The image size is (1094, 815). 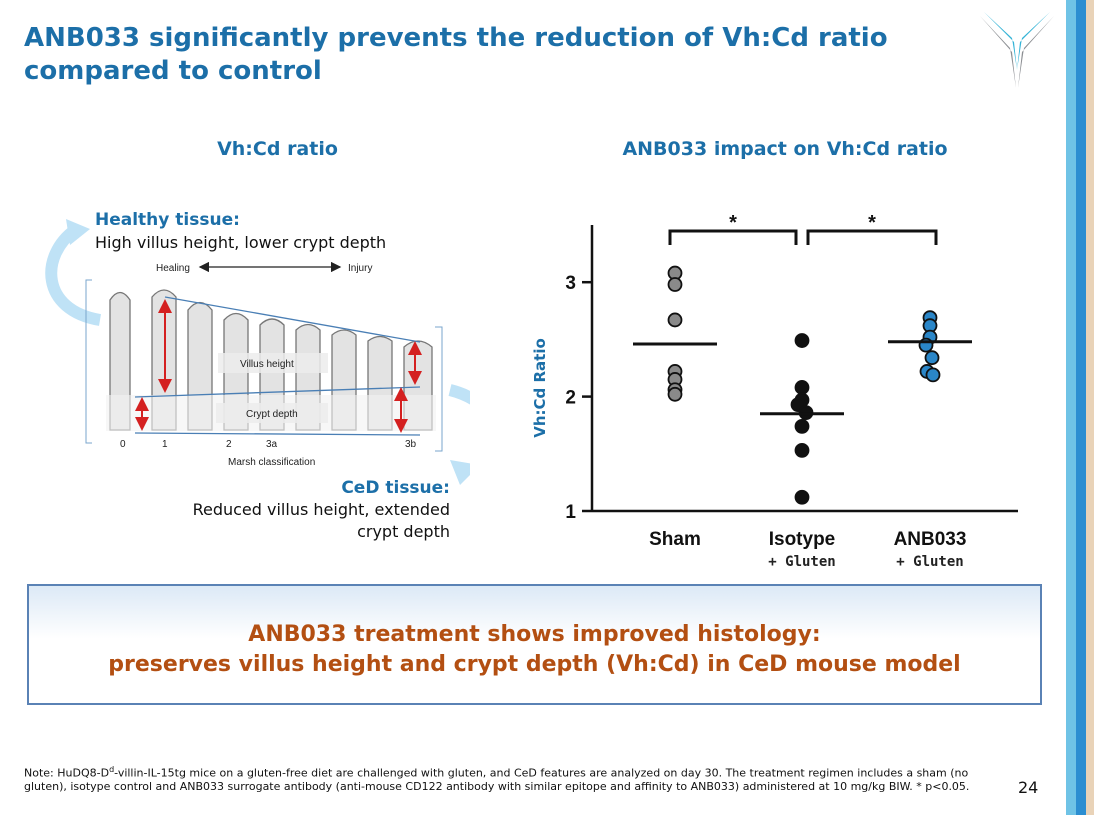 I want to click on footnote-prefix: Note: HuDQ8-D, so click(x=67, y=773).